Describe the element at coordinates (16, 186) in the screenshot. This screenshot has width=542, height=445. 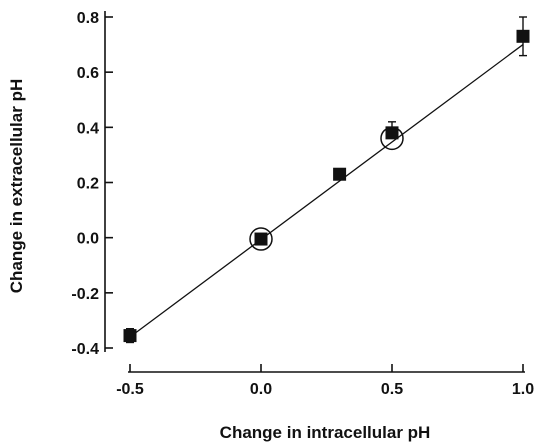
I see `y-axis-title: Change in extracellular pH` at that location.